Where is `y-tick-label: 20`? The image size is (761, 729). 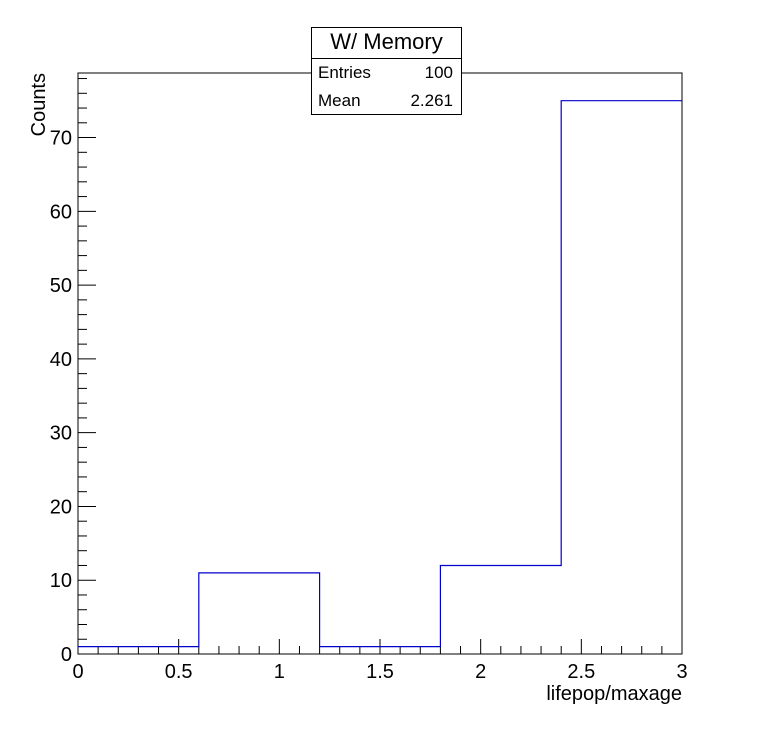
y-tick-label: 20 is located at coordinates (61, 507).